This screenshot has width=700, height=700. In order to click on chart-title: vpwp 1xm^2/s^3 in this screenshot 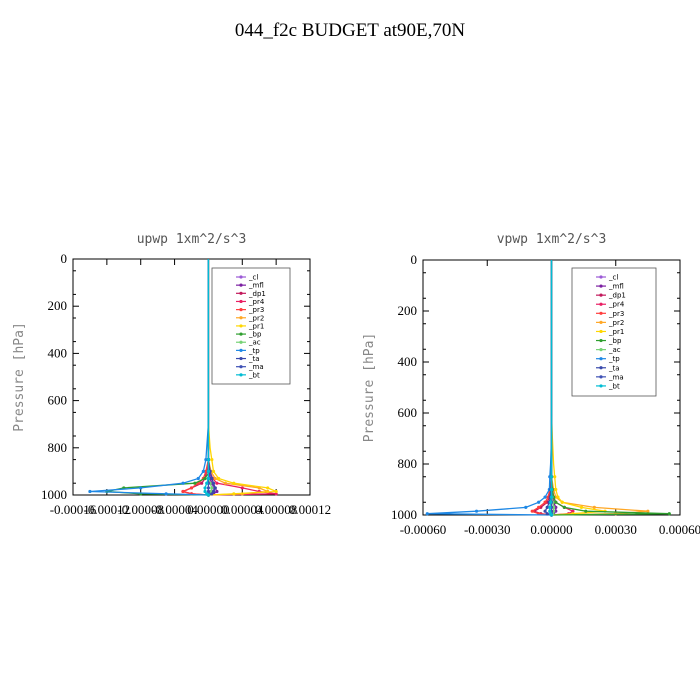, I will do `click(552, 239)`.